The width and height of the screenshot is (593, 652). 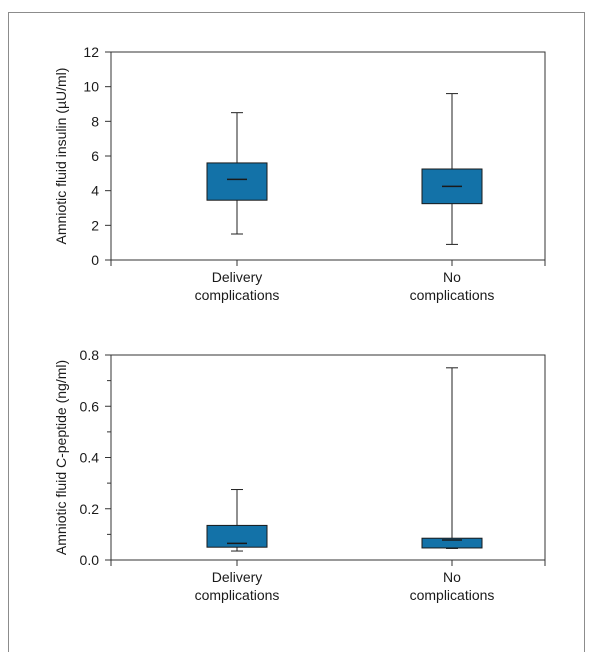 I want to click on y-axis-title: Amniotic fluid C-peptide (ng/ml), so click(x=61, y=457).